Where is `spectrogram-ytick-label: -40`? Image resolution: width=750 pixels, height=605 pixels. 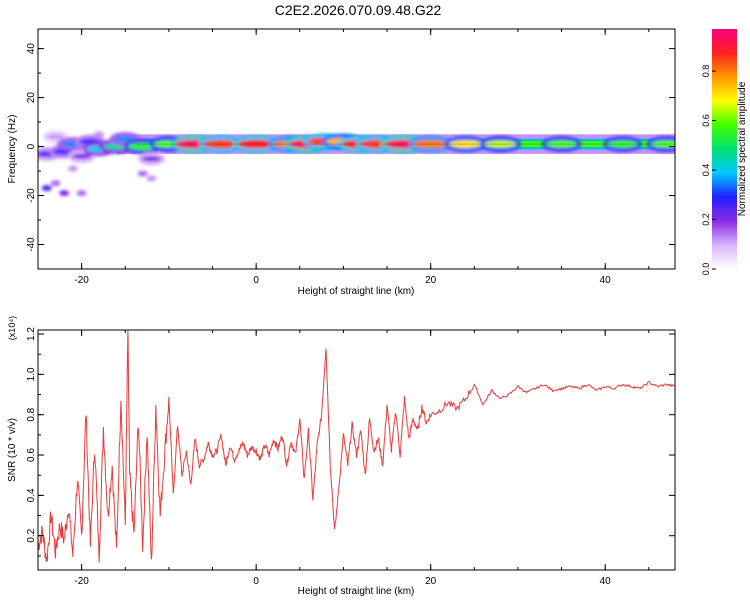
spectrogram-ytick-label: -40 is located at coordinates (31, 244).